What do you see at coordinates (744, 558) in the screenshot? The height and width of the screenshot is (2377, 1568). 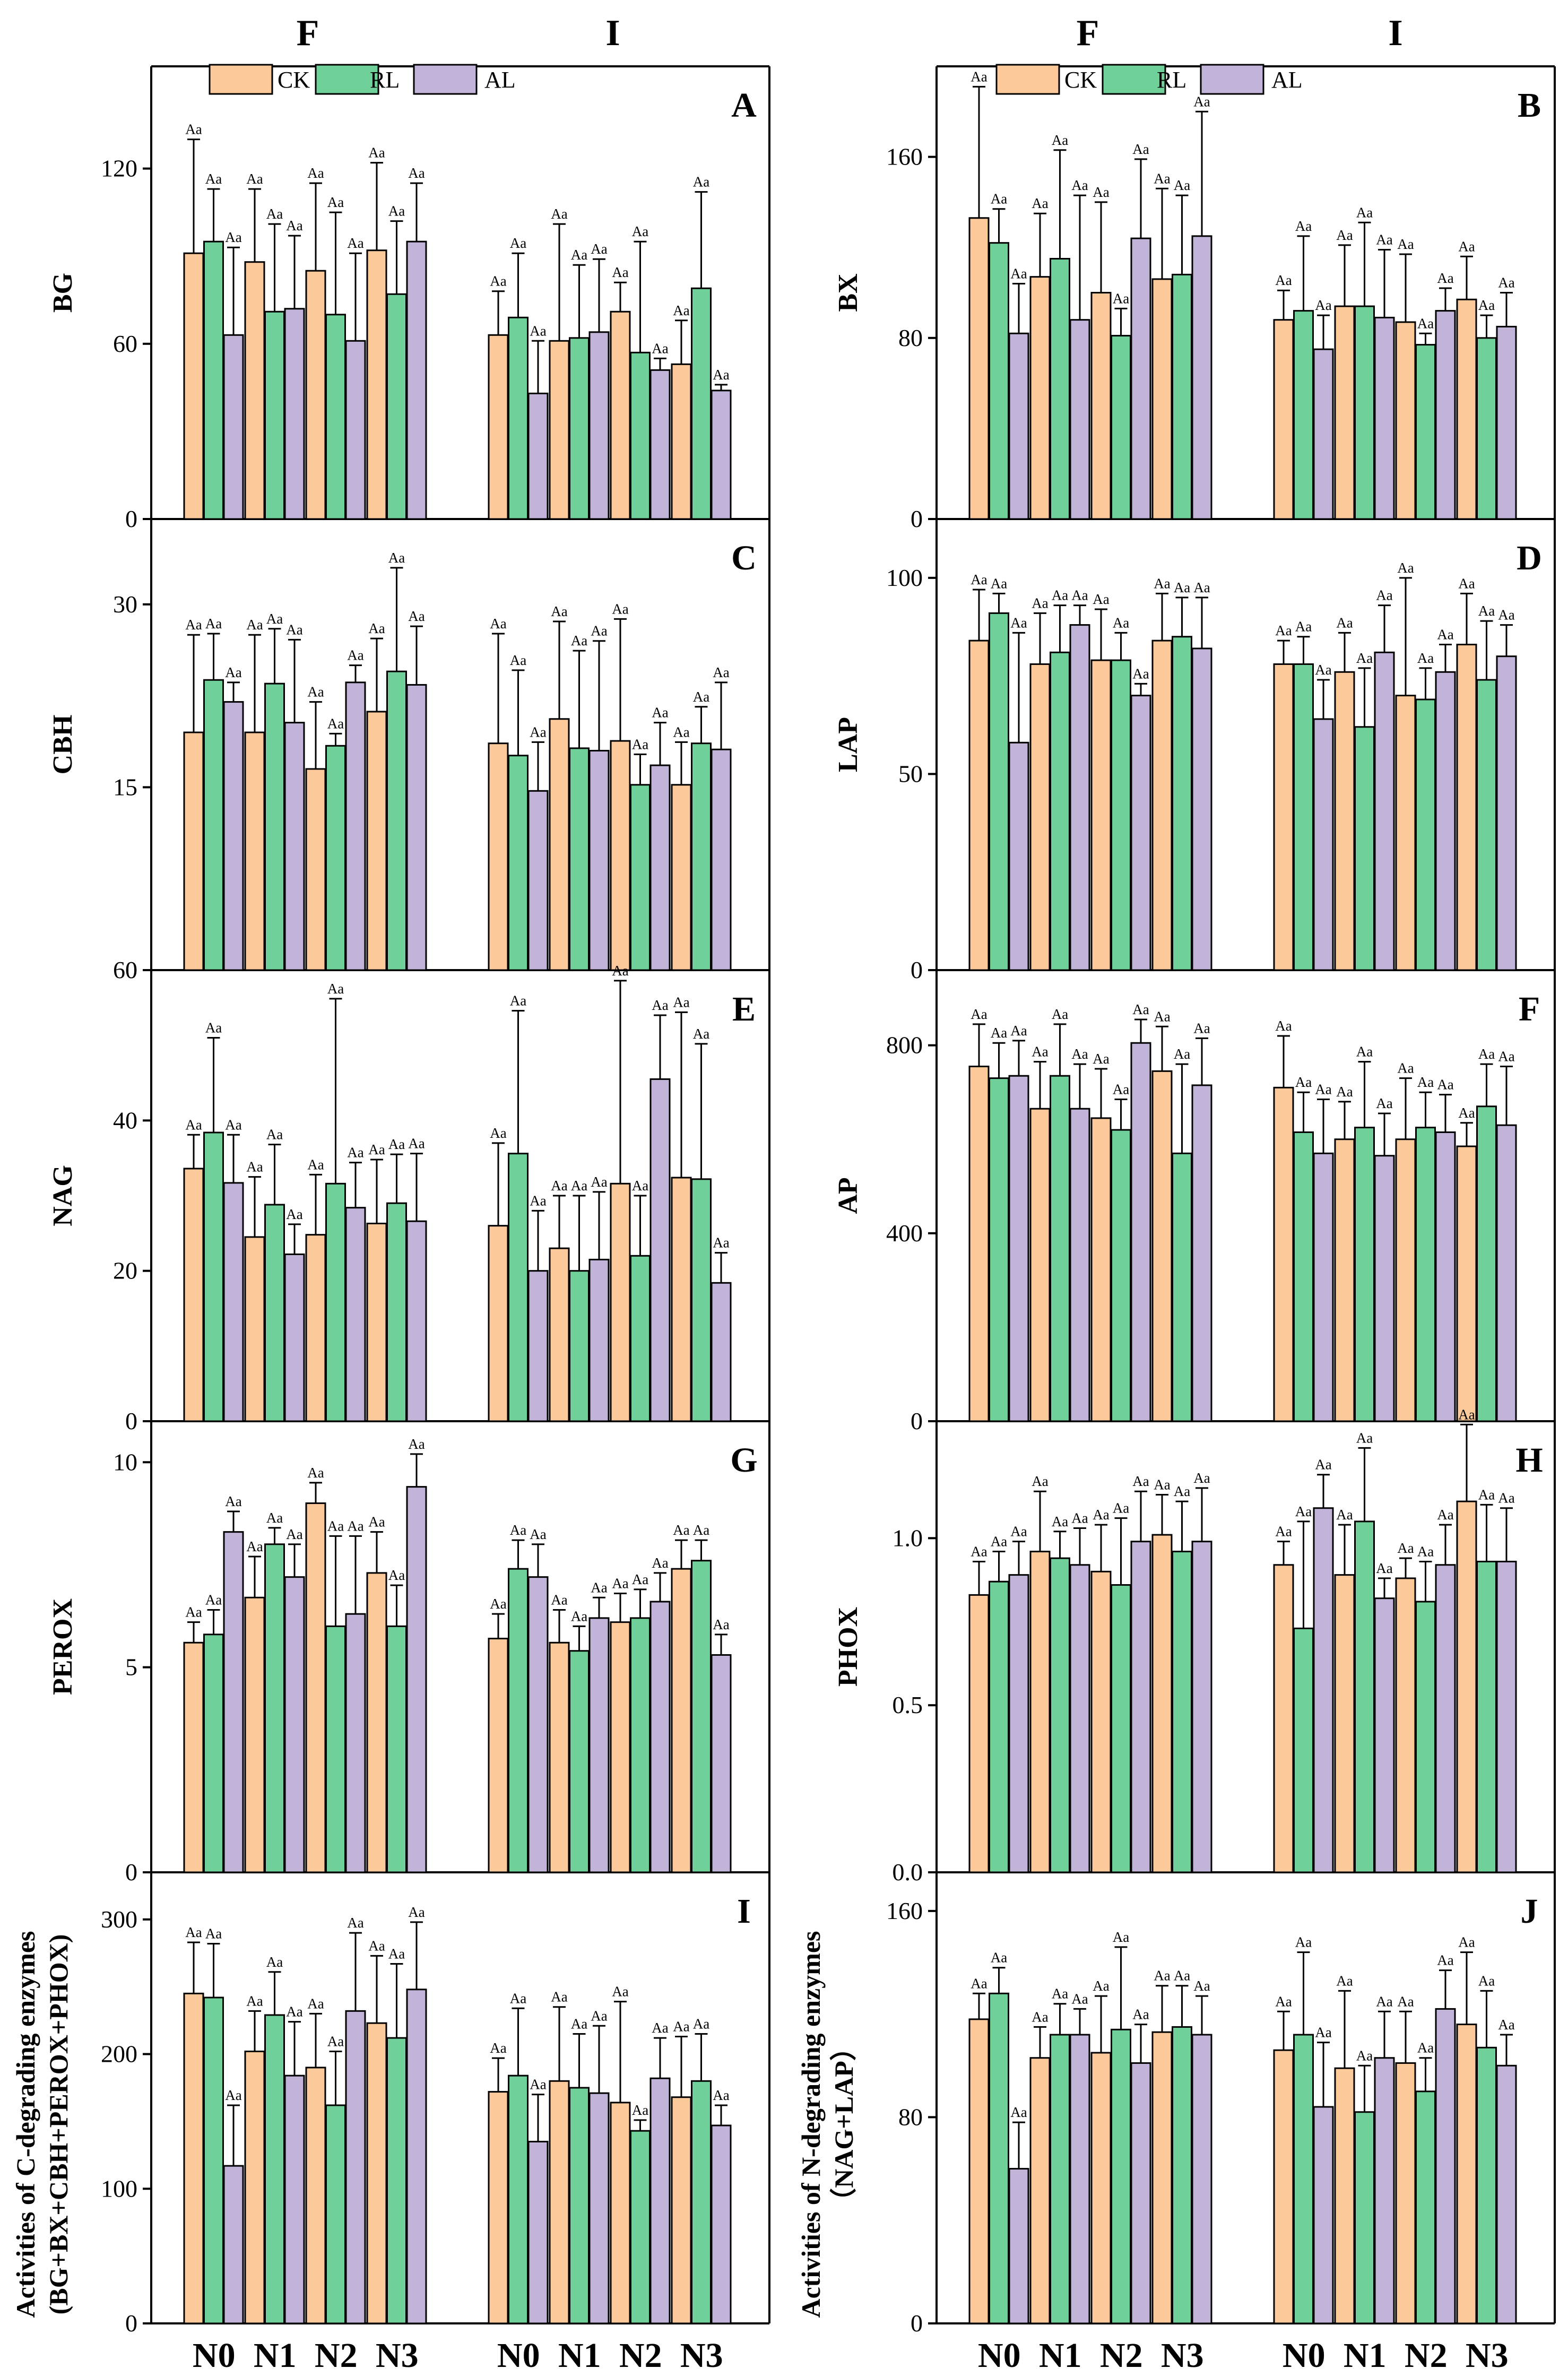 I see `panel-letter: C` at bounding box center [744, 558].